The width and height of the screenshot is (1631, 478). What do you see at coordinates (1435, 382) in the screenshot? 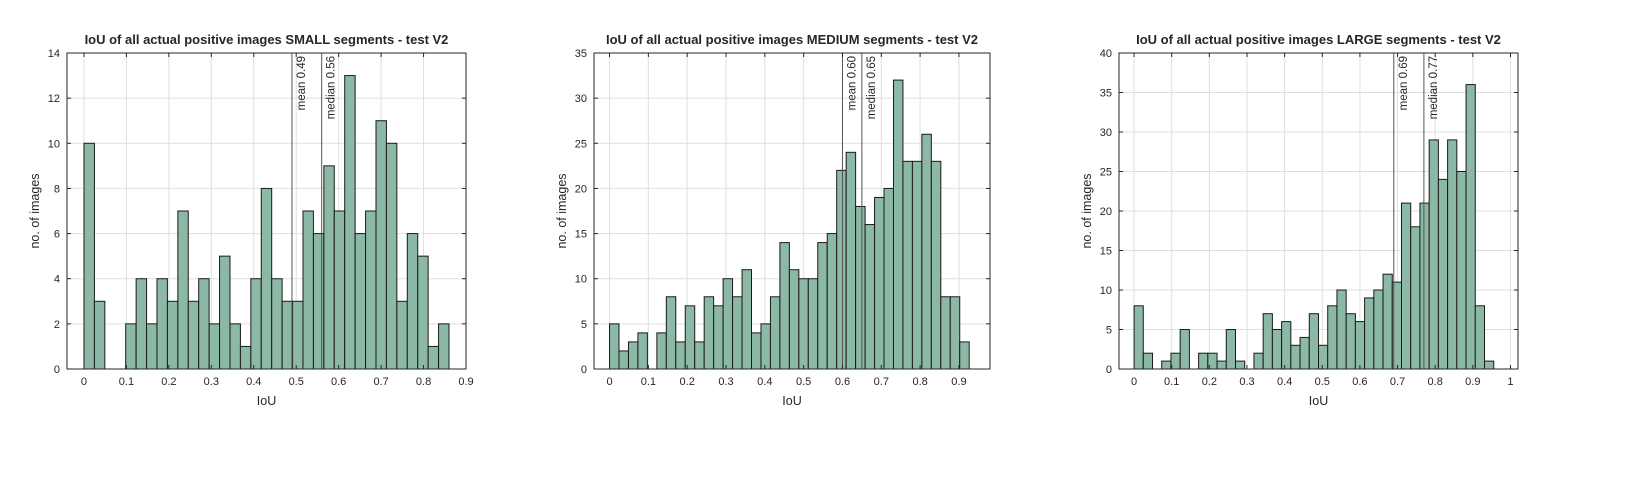
I see `x-tick-label: 0.8` at bounding box center [1435, 382].